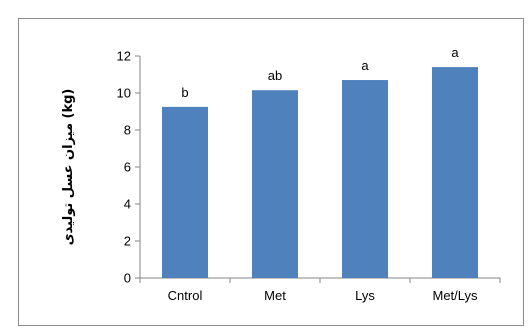 The height and width of the screenshot is (329, 530). Describe the element at coordinates (127, 204) in the screenshot. I see `y-tick-label: 4` at that location.